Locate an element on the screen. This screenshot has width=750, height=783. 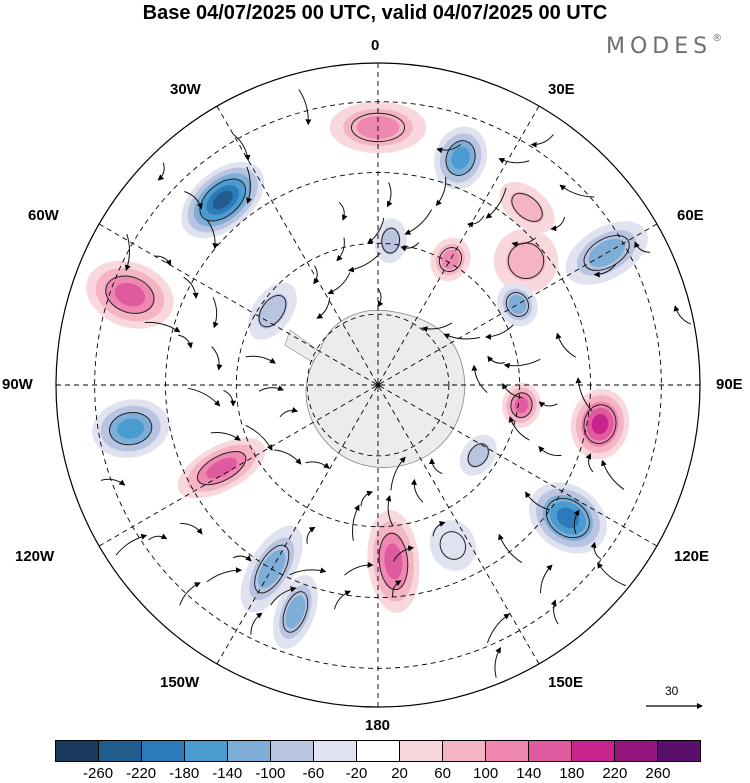
colorbar-tick-label: -100 is located at coordinates (270, 773).